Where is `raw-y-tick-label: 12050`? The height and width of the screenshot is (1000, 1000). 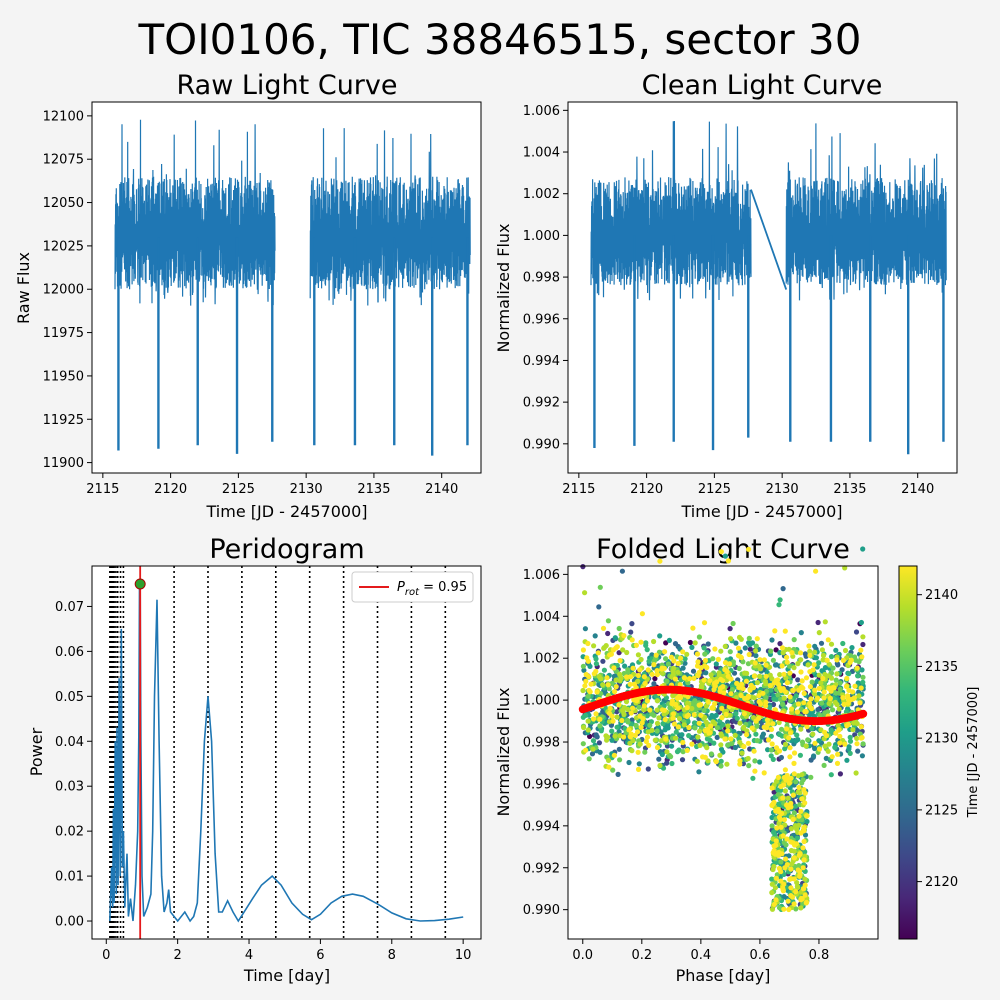 raw-y-tick-label: 12050 is located at coordinates (63, 203).